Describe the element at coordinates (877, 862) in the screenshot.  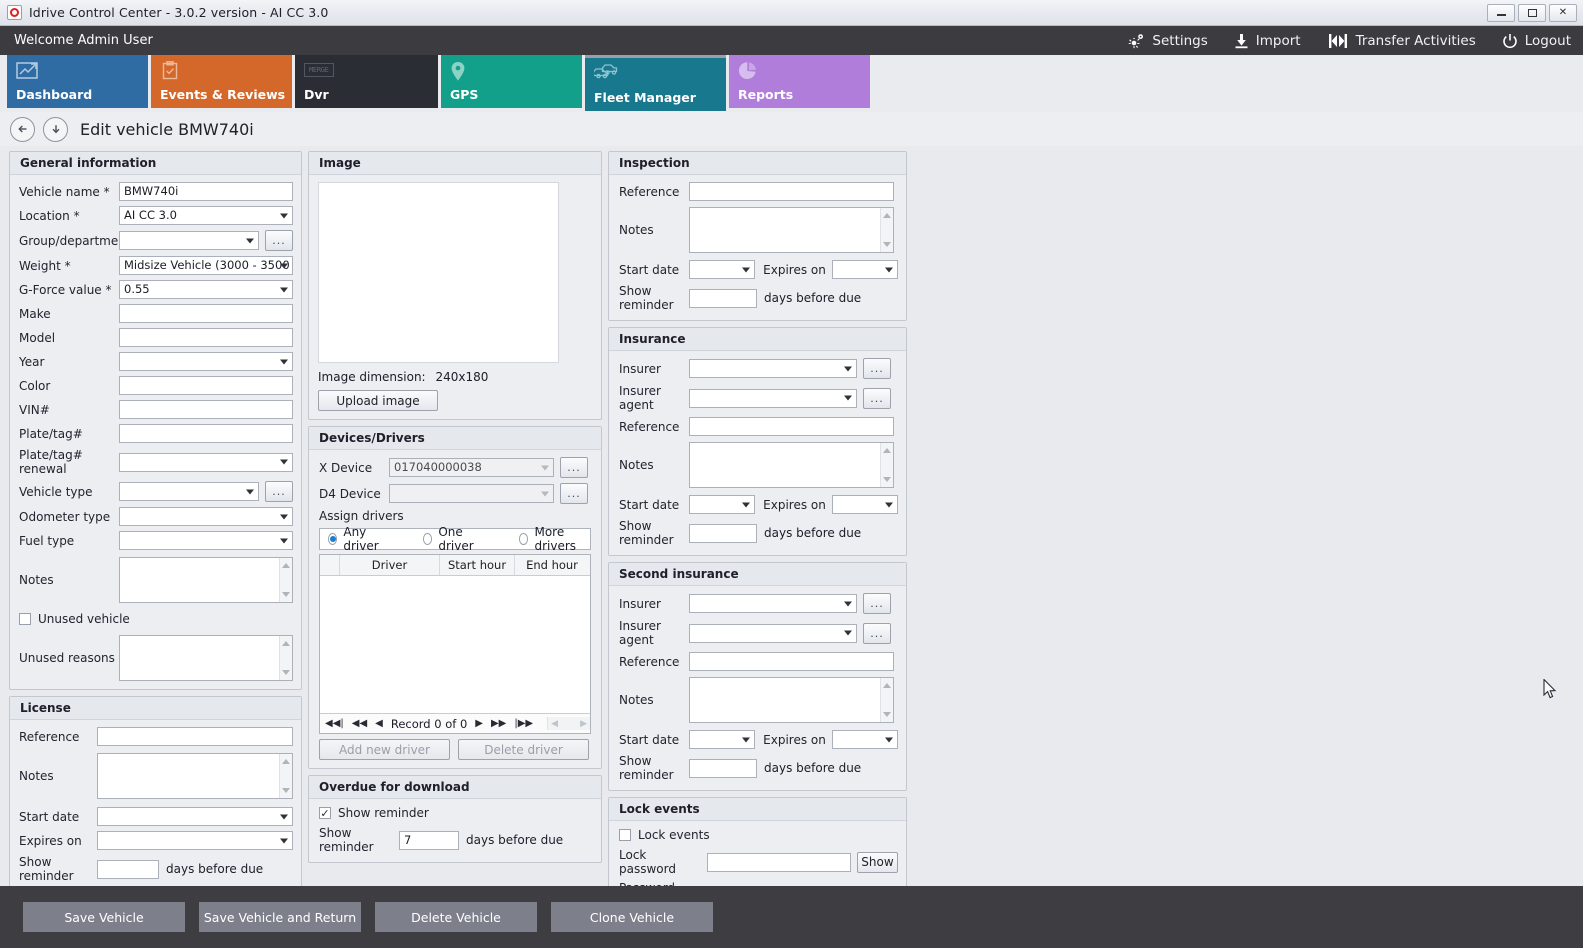
I see `show-password-button: Show` at that location.